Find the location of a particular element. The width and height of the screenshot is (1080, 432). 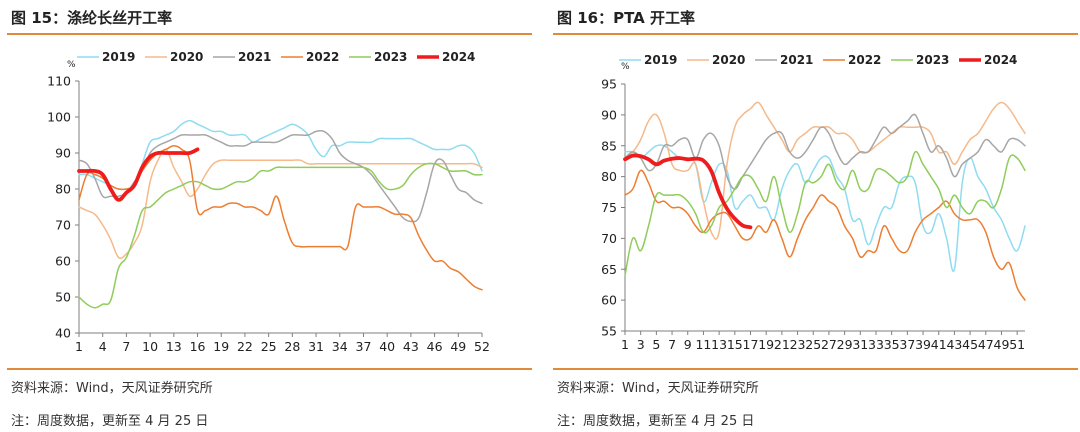

y-tick-label: 55 is located at coordinates (609, 331).